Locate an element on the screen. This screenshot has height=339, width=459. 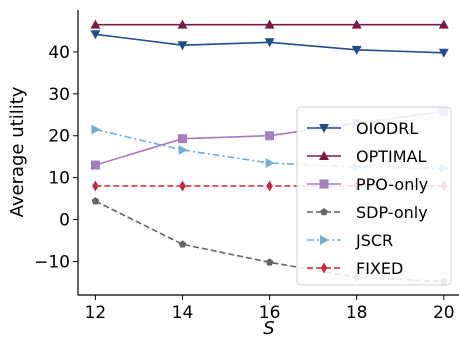
legend-label-optimal: OPTIMAL is located at coordinates (391, 156).